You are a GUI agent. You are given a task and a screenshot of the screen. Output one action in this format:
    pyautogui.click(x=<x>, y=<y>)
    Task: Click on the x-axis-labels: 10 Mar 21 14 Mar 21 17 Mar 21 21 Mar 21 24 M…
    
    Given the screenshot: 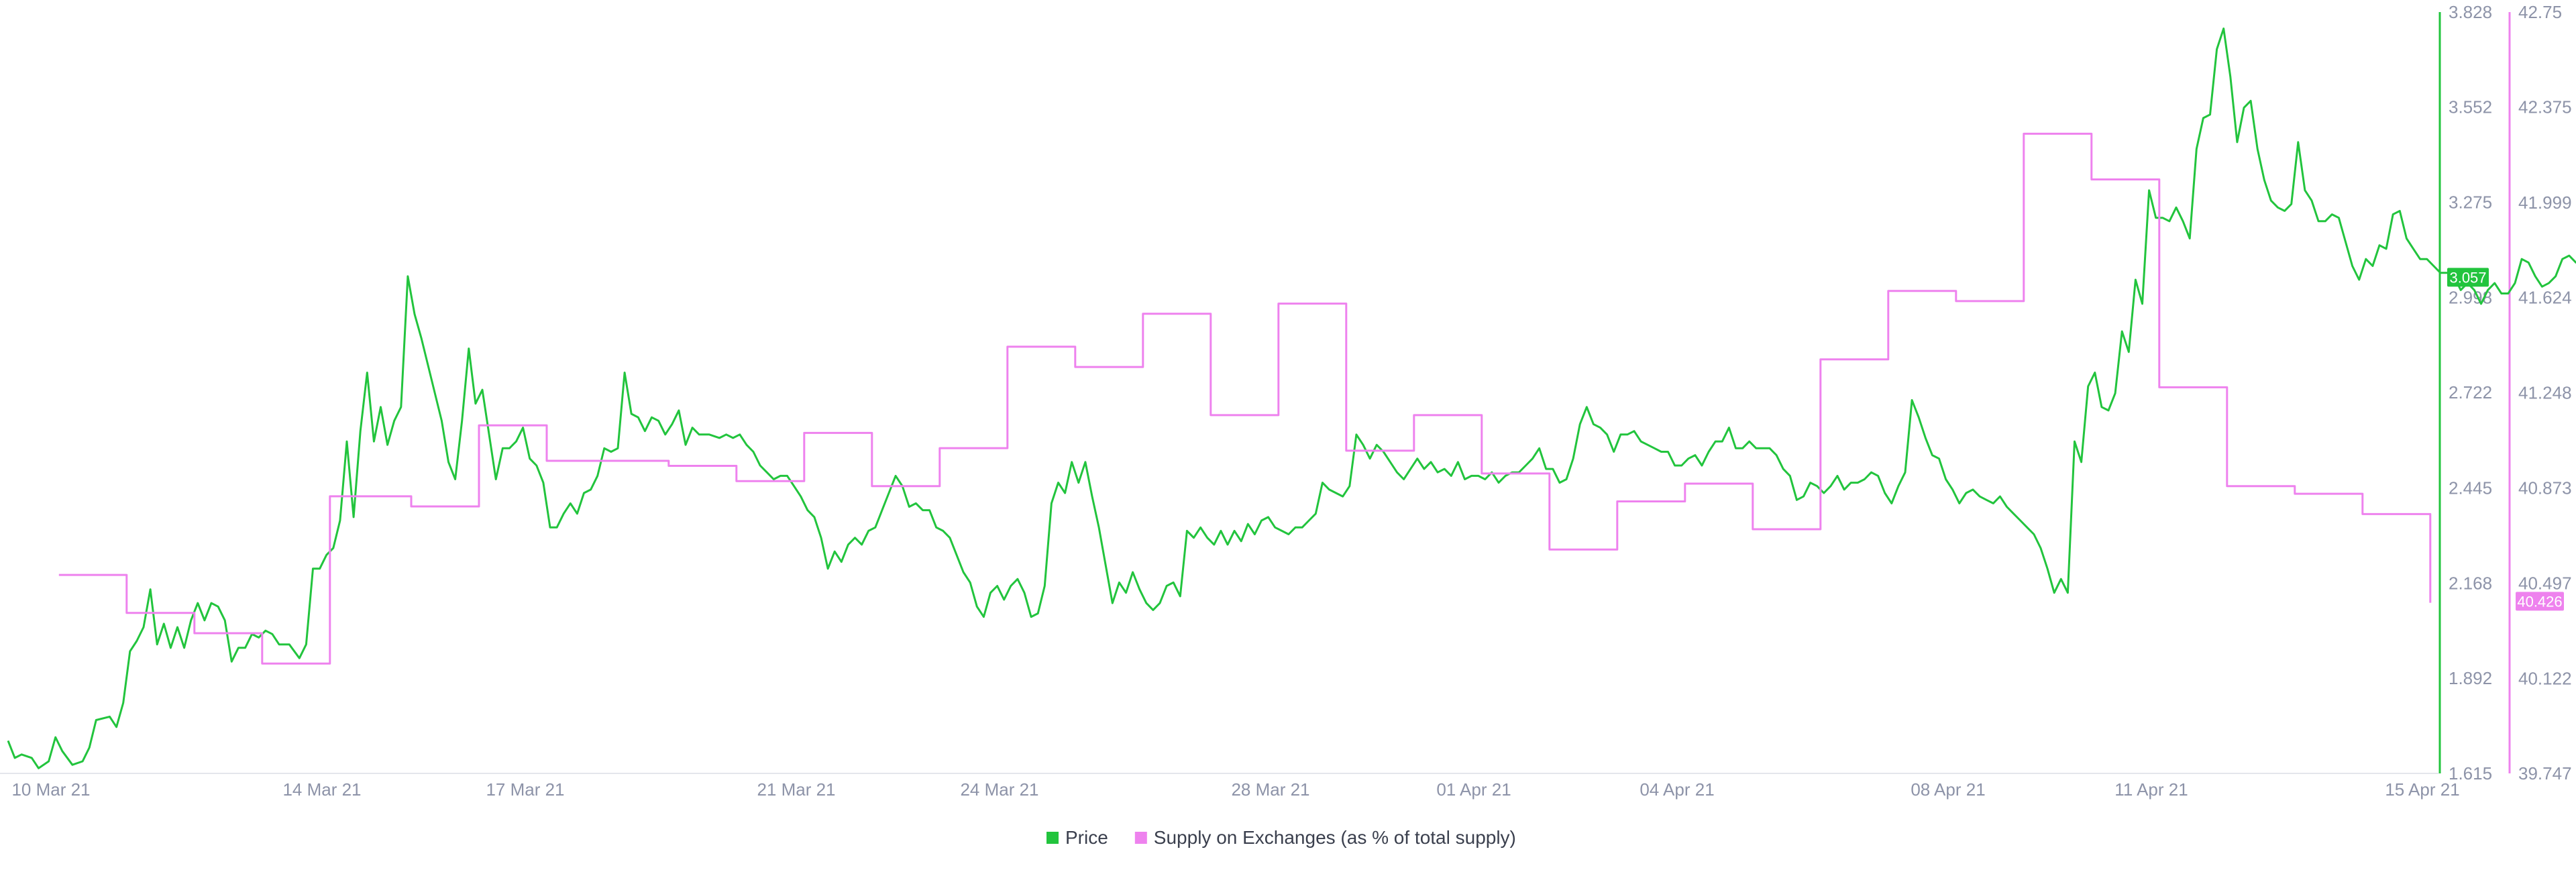 What is the action you would take?
    pyautogui.click(x=1235, y=790)
    